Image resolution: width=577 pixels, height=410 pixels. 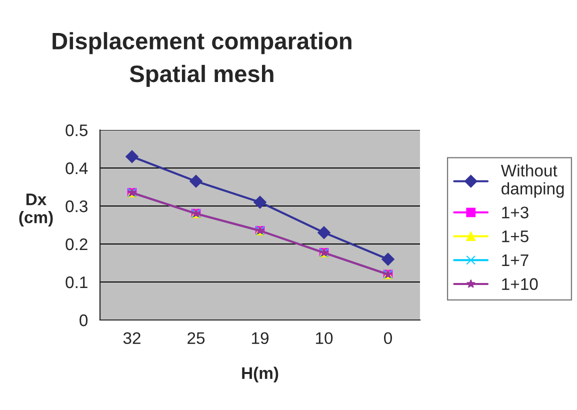 I want to click on legend-label: 1+7, so click(x=515, y=260).